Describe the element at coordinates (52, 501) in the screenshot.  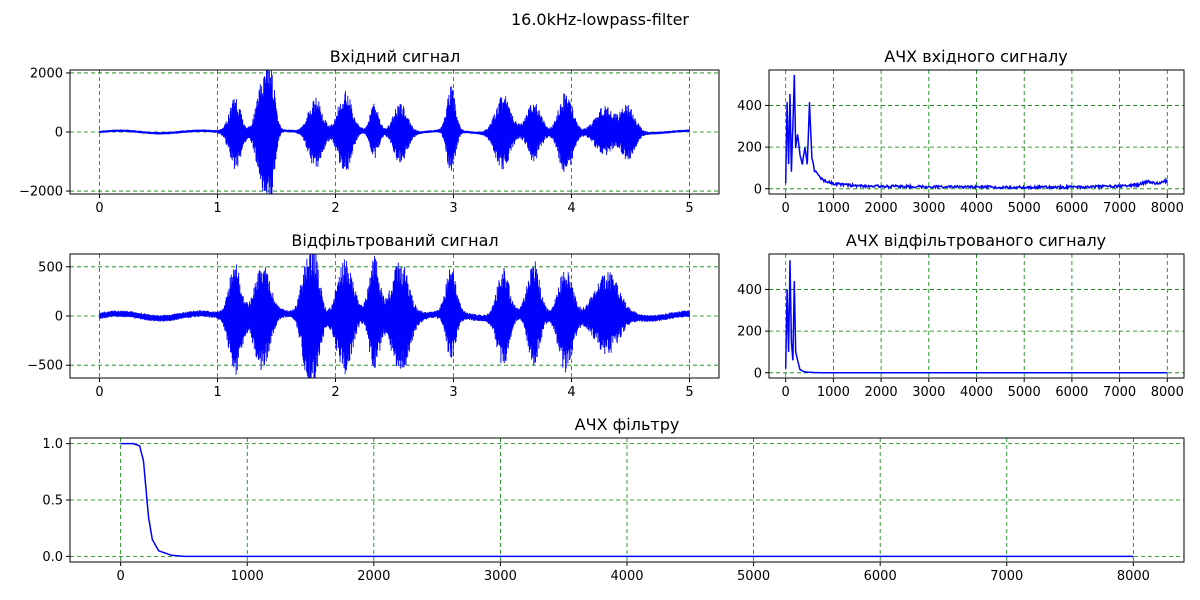
I see `y-tick-label: 0.5` at that location.